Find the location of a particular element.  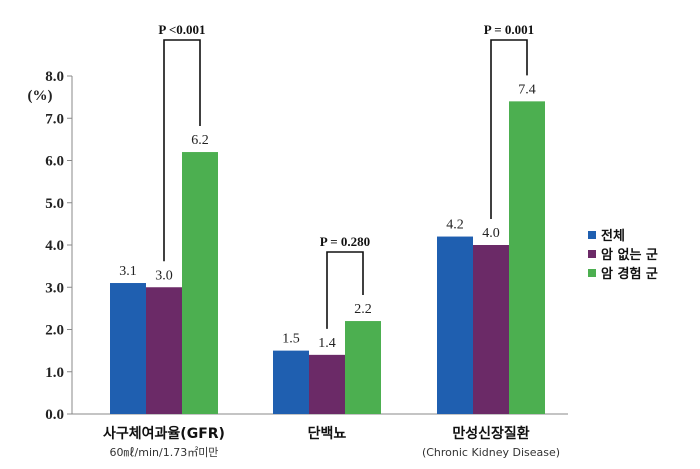

category-label: 사구체여과율(GFR) is located at coordinates (164, 433).